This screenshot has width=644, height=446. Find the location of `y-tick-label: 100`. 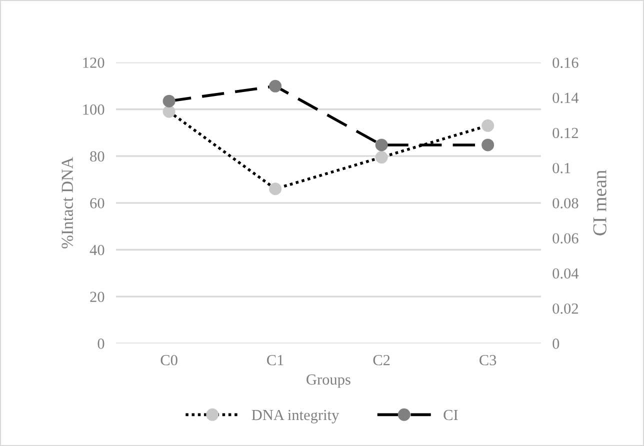

y-tick-label: 100 is located at coordinates (93, 109).